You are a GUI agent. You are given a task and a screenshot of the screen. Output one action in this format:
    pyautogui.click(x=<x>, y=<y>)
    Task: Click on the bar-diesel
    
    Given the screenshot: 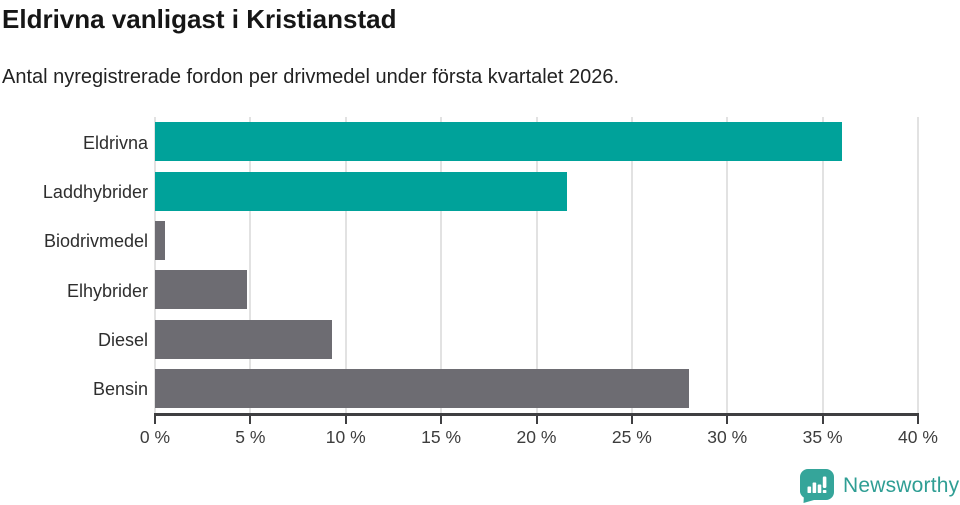 What is the action you would take?
    pyautogui.click(x=244, y=339)
    